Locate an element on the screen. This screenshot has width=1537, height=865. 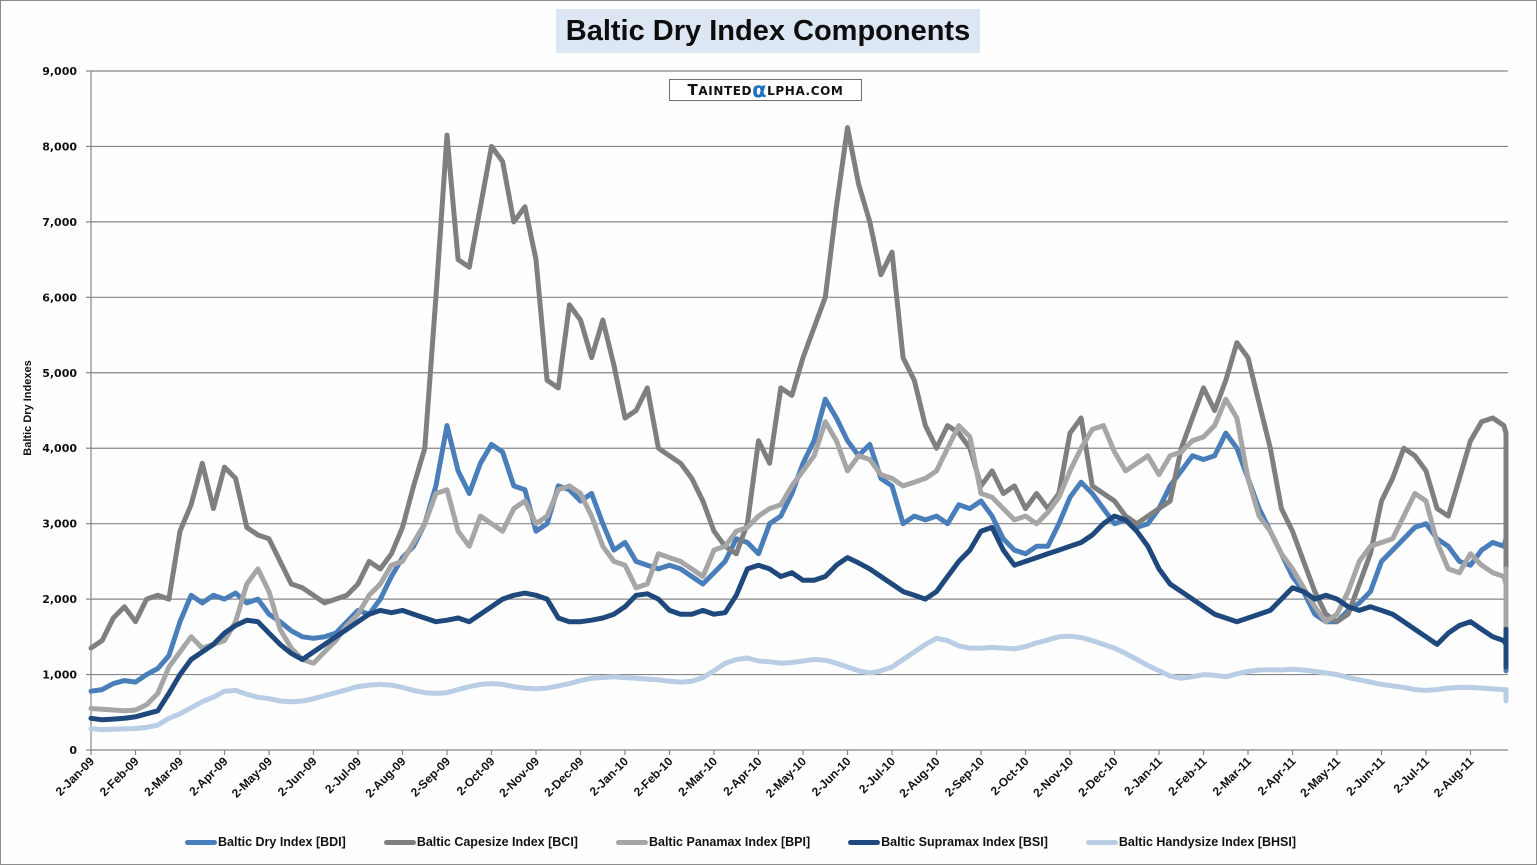
x-tick-label: 2-Dec-09 is located at coordinates (564, 777).